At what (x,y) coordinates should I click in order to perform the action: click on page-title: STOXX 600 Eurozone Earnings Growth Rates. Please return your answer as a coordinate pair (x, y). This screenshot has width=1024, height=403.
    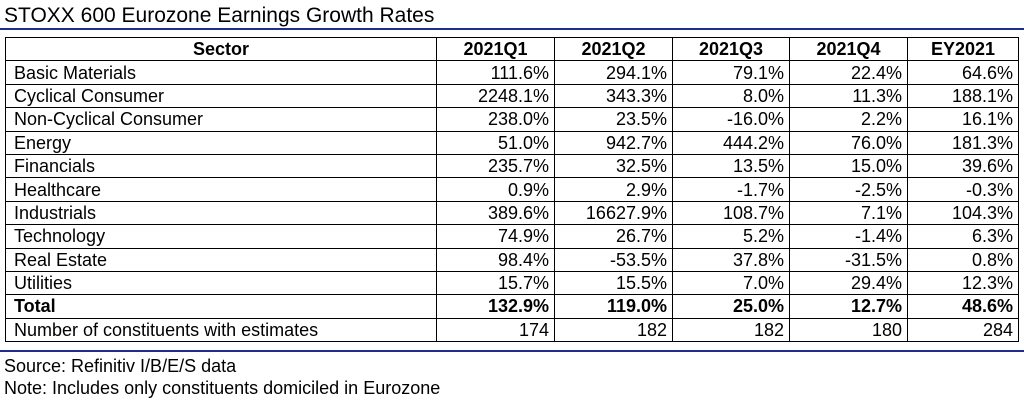
    Looking at the image, I should click on (219, 15).